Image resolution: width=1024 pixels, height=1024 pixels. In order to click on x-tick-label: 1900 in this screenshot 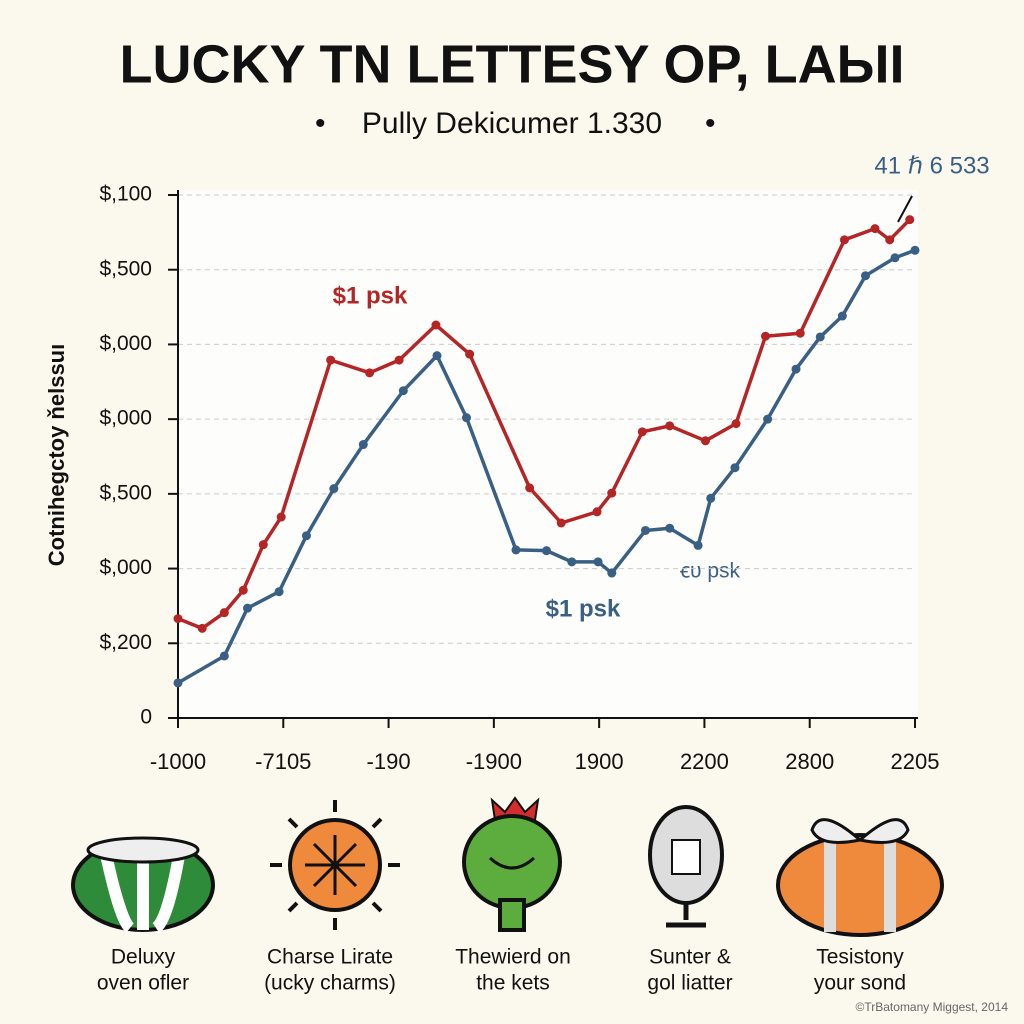, I will do `click(599, 761)`.